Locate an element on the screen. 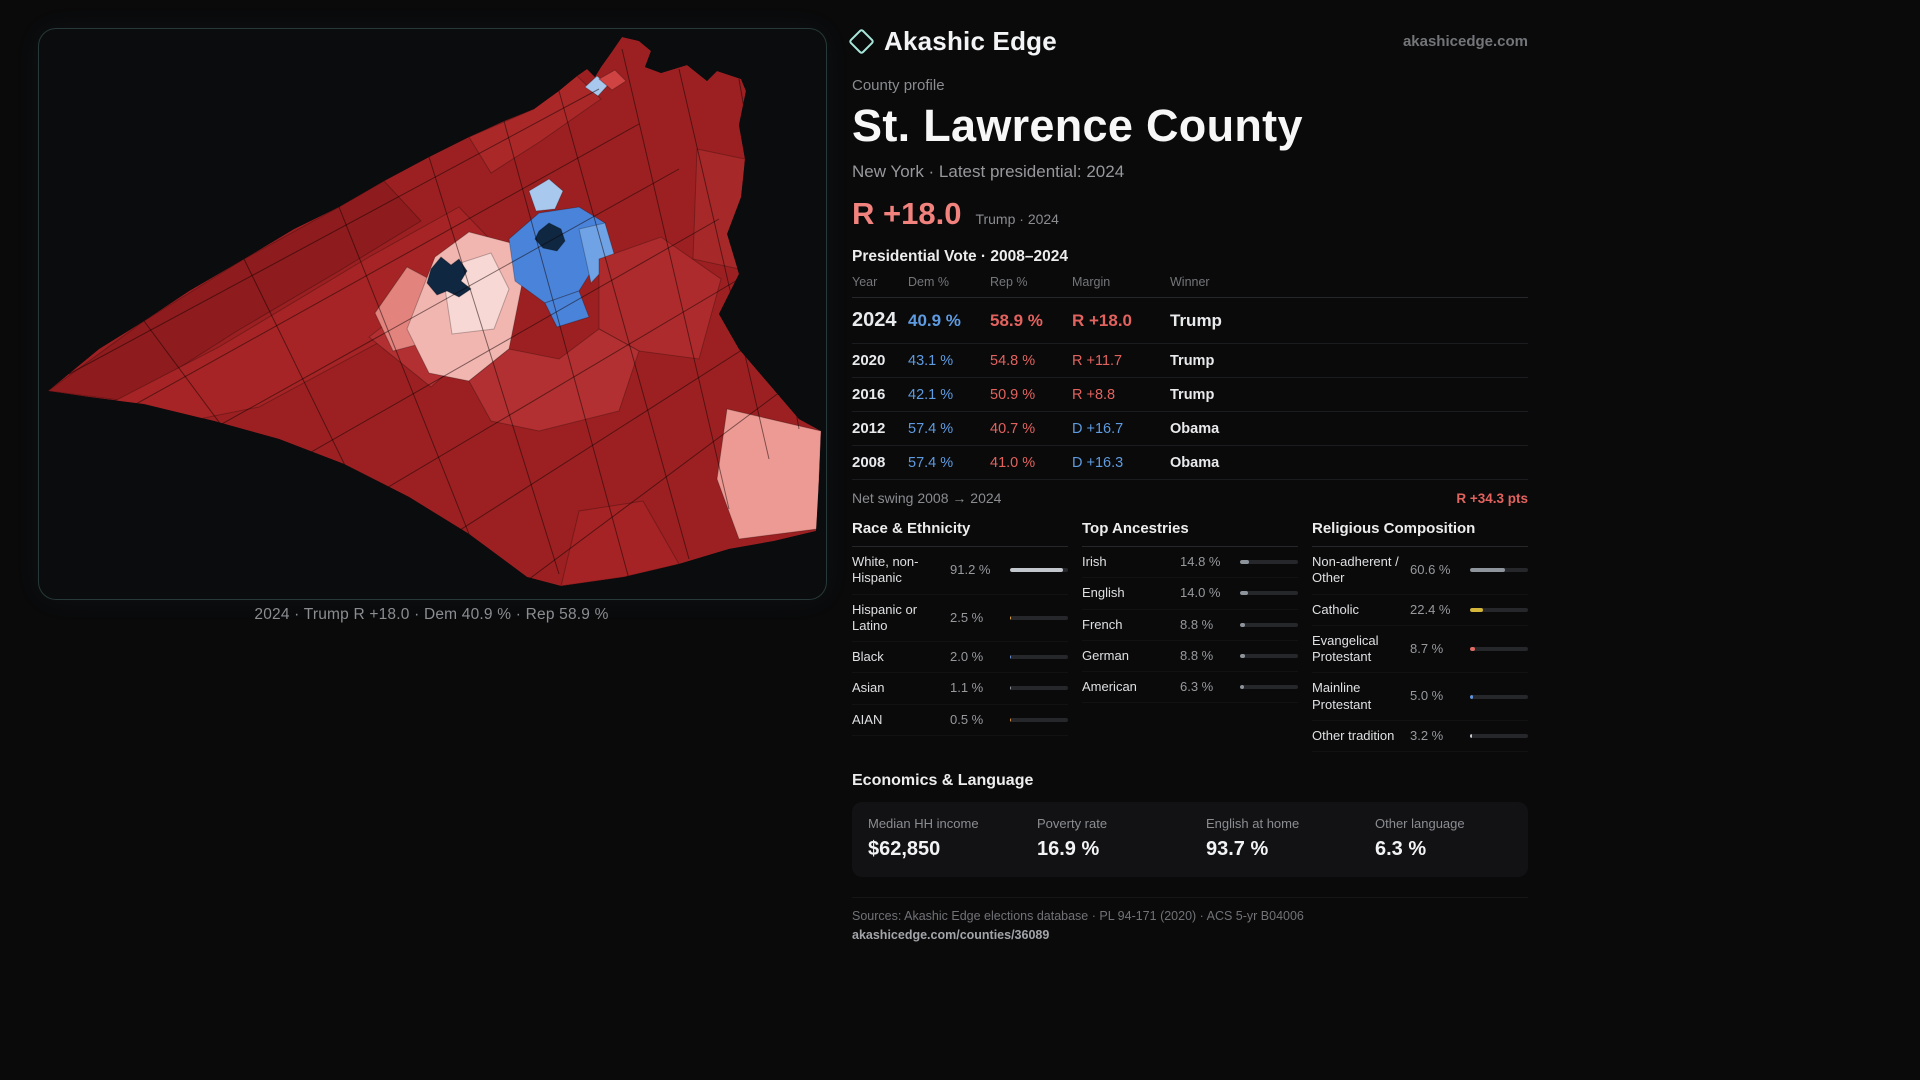 This screenshot has width=1920, height=1080. stat-median-income: Median HH income $62,850 is located at coordinates (936, 838).